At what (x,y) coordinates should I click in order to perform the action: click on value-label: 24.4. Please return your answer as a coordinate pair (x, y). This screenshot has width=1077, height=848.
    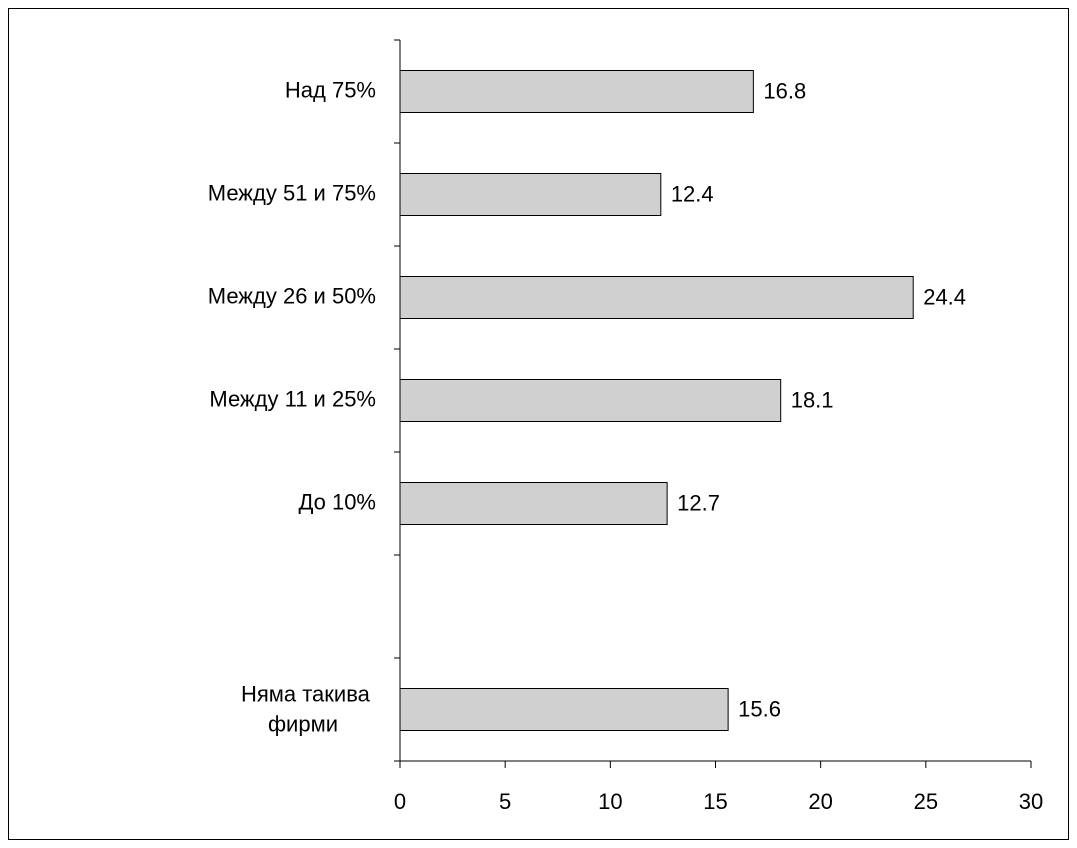
    Looking at the image, I should click on (944, 296).